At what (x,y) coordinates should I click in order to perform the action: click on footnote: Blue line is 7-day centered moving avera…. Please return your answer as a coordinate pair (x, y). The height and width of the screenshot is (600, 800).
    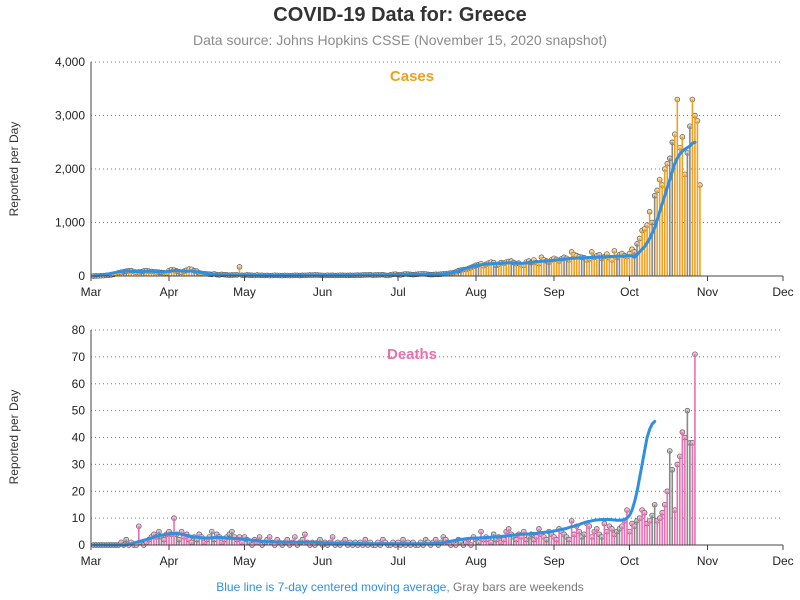
    Looking at the image, I should click on (400, 587).